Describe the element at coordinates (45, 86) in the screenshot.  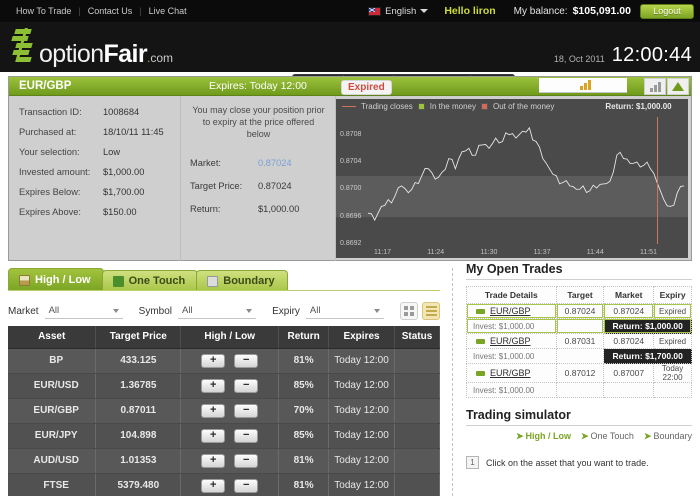
I see `trade-asset-title: EUR/GBP` at that location.